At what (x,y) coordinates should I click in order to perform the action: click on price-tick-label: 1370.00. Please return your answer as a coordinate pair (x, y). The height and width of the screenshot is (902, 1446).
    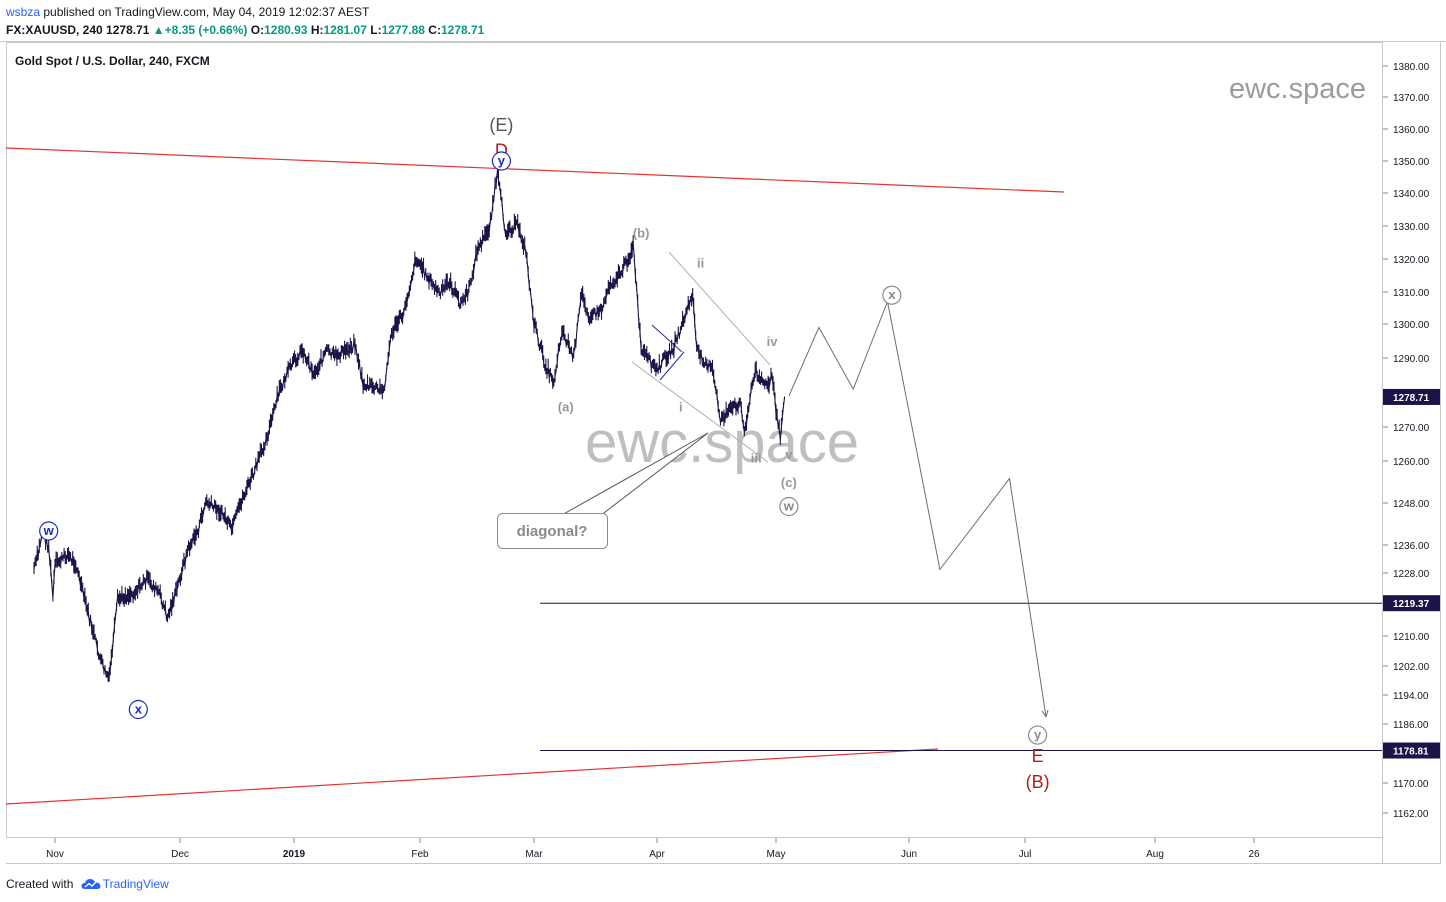
    Looking at the image, I should click on (1411, 98).